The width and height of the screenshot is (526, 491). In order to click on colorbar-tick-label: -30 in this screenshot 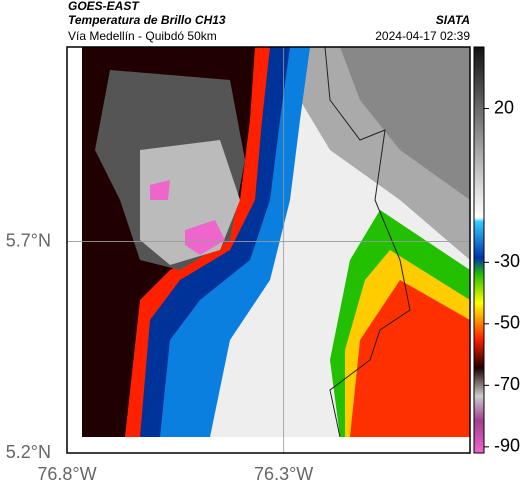, I will do `click(507, 261)`.